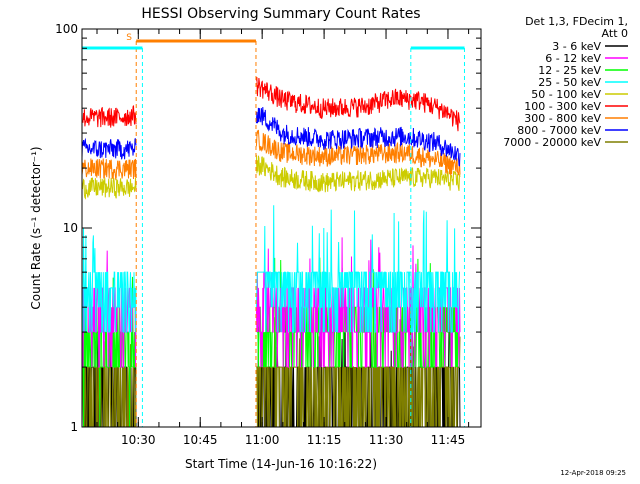 The width and height of the screenshot is (640, 484). What do you see at coordinates (562, 106) in the screenshot?
I see `legend-label: 100 - 300 keV` at bounding box center [562, 106].